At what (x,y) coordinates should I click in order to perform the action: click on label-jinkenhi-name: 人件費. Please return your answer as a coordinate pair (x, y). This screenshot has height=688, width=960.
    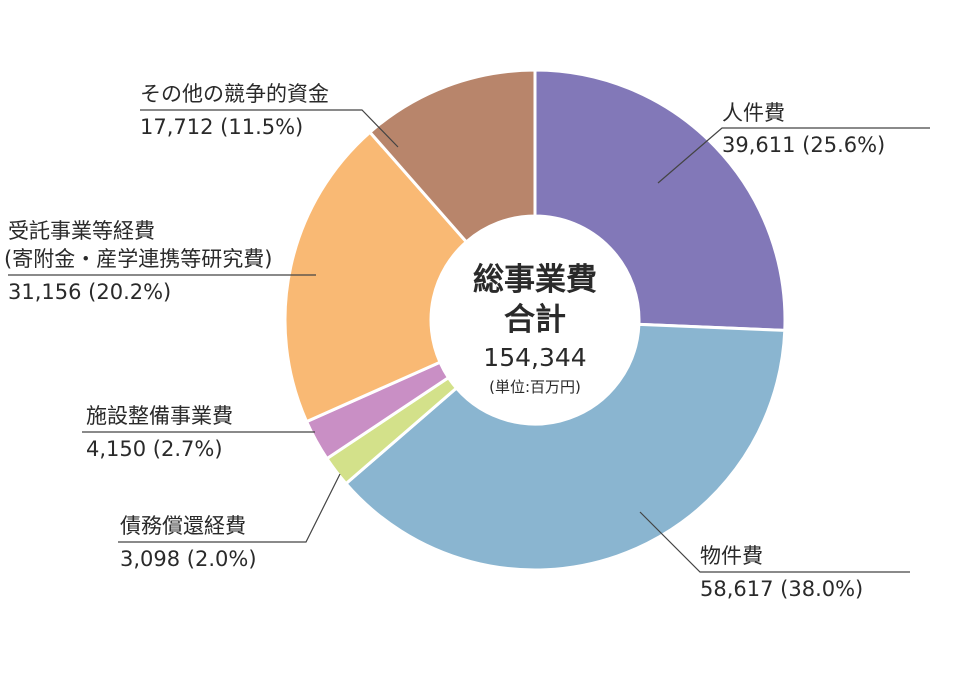
    Looking at the image, I should click on (753, 113).